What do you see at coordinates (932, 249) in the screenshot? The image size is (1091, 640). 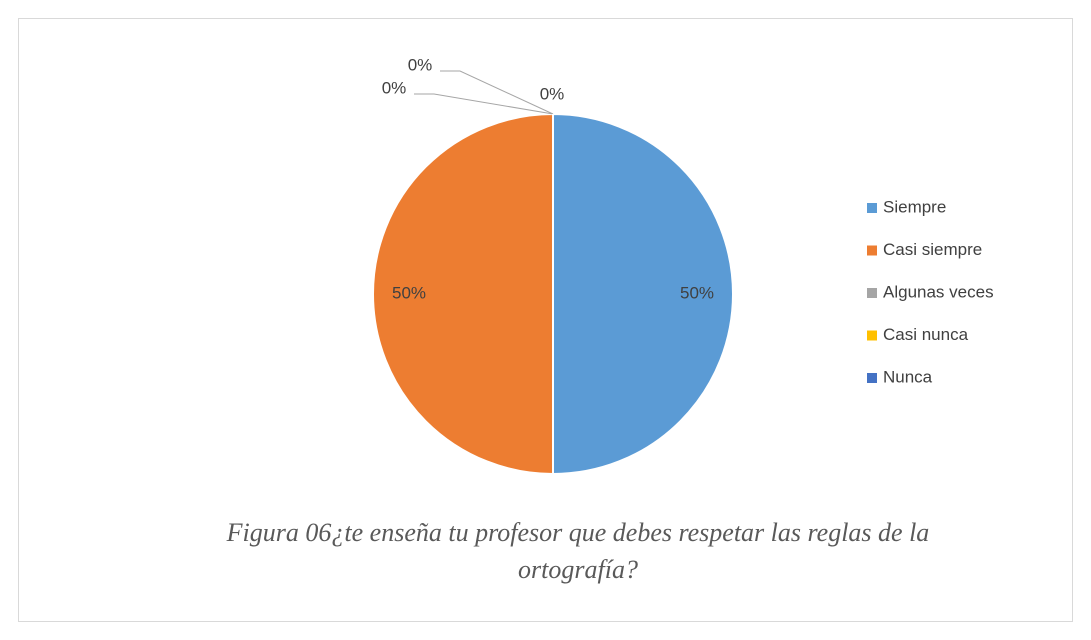 I see `legend-label: Casi siempre` at bounding box center [932, 249].